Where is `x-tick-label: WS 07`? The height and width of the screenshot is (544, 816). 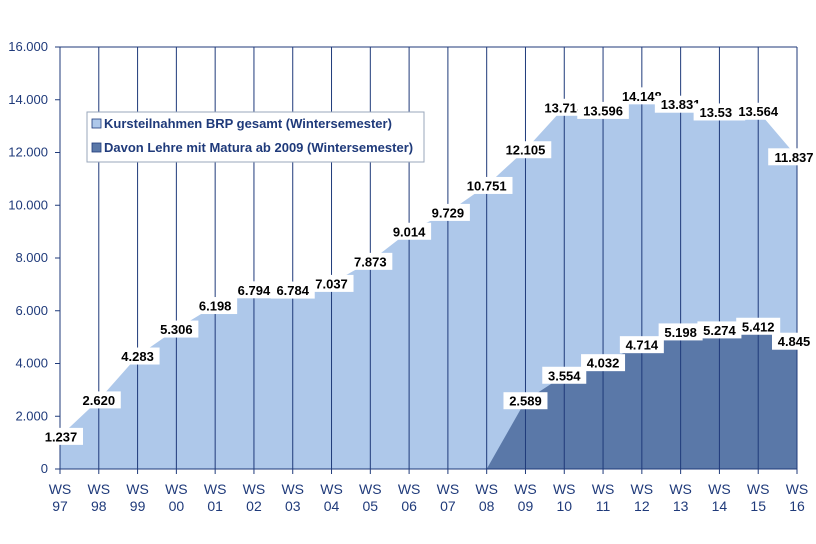
x-tick-label: WS 07 is located at coordinates (448, 497).